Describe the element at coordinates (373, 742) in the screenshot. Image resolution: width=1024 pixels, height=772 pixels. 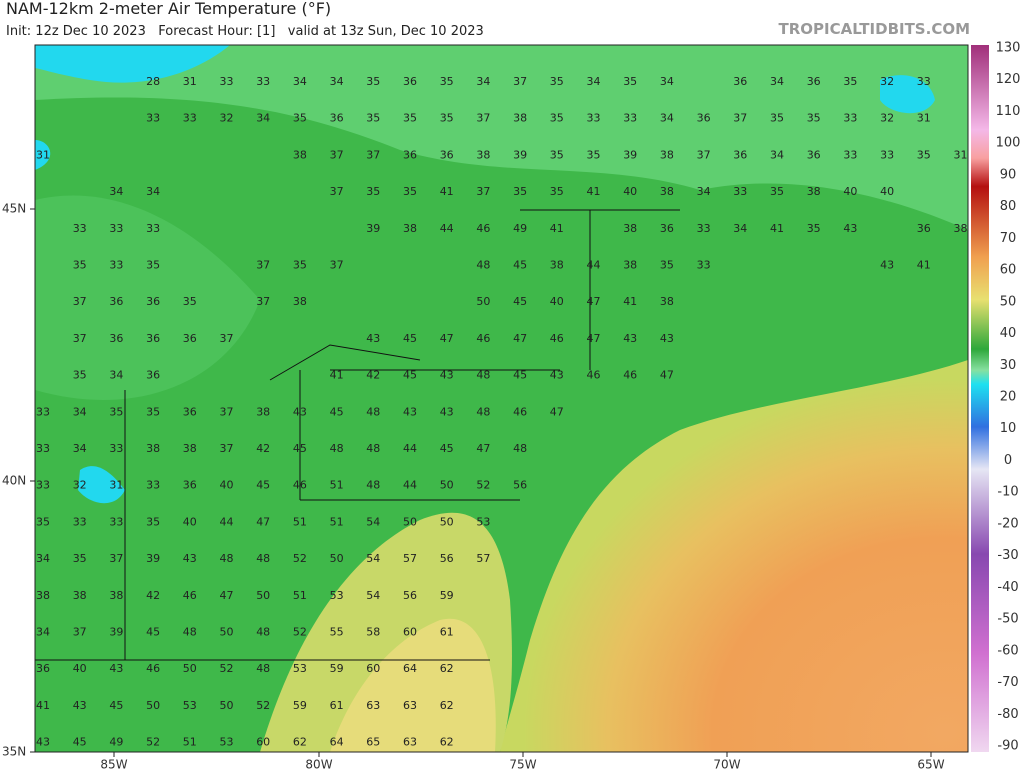
I see `station-temperature: 65` at that location.